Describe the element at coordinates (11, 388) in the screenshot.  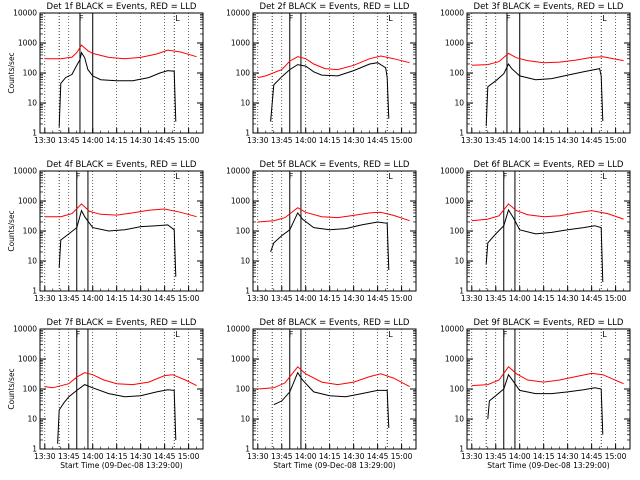
I see `y-axis-label: Counts/sec` at that location.